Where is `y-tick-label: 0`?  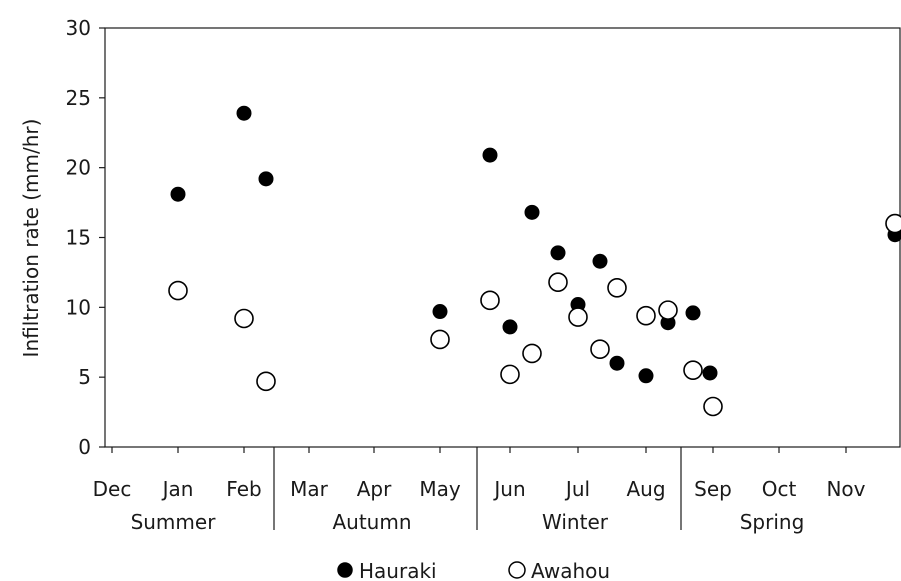
y-tick-label: 0 is located at coordinates (84, 447).